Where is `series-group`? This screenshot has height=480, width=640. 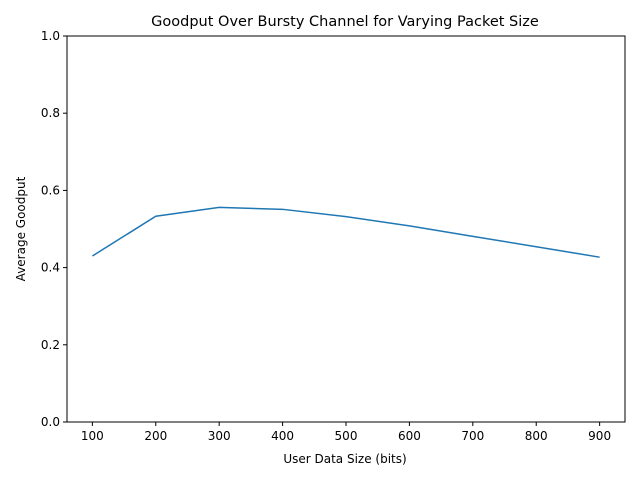
series-group is located at coordinates (345, 232).